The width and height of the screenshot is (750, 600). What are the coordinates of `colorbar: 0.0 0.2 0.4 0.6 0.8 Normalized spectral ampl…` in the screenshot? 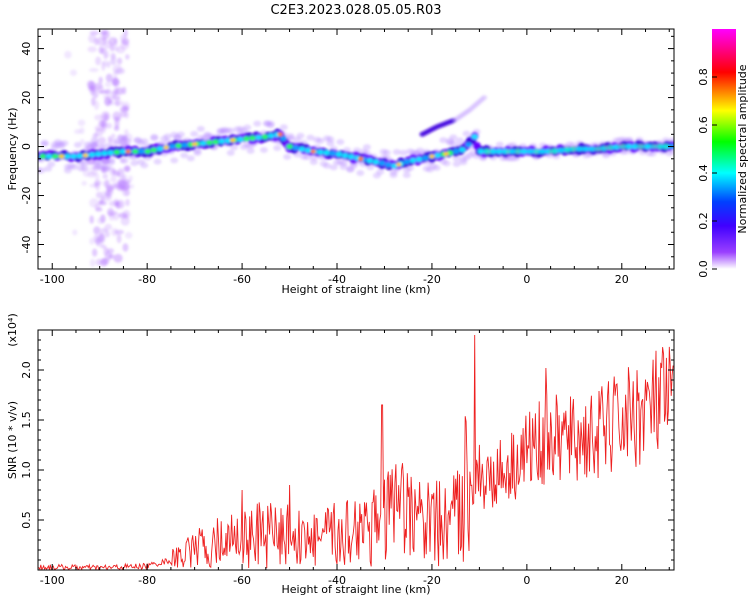 It's located at (723, 153).